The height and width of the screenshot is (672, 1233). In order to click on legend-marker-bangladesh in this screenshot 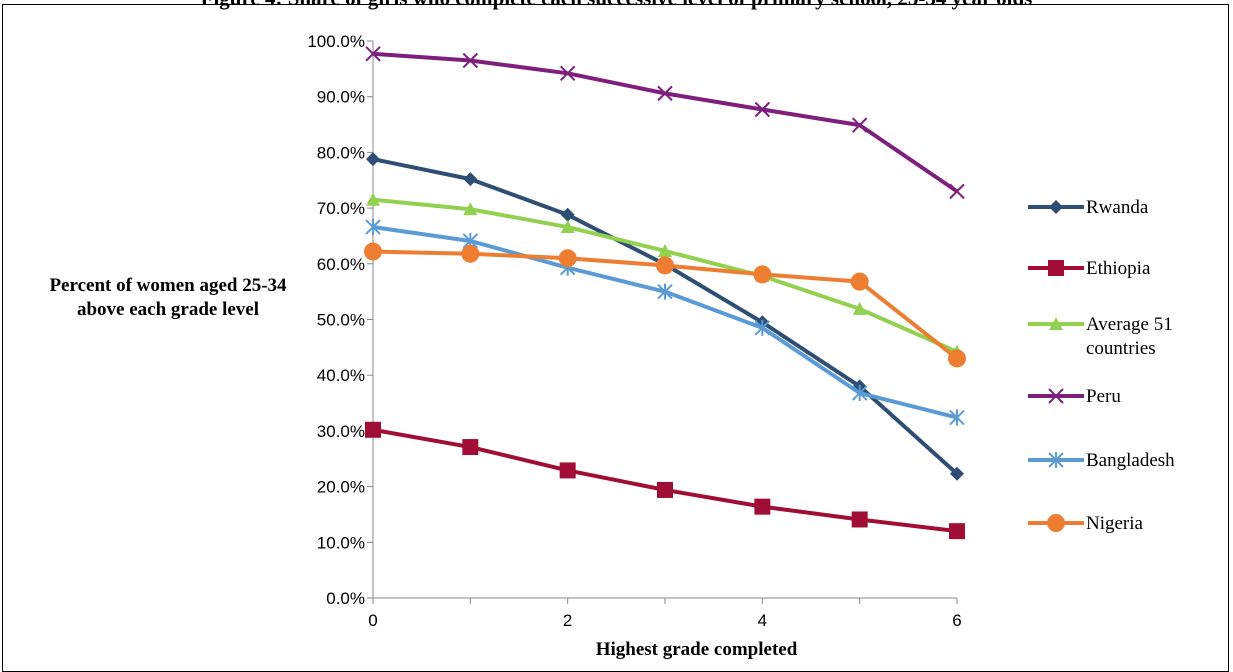, I will do `click(1056, 460)`.